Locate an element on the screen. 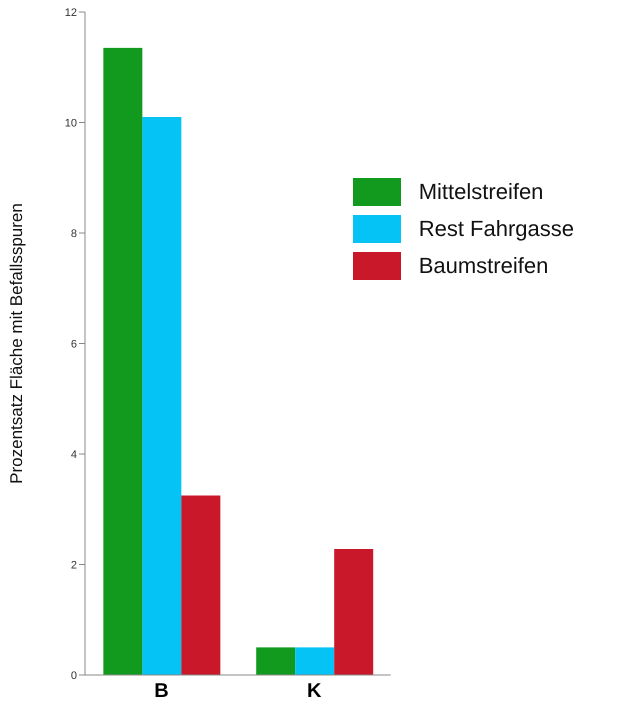  x-tick-label: B is located at coordinates (161, 691).